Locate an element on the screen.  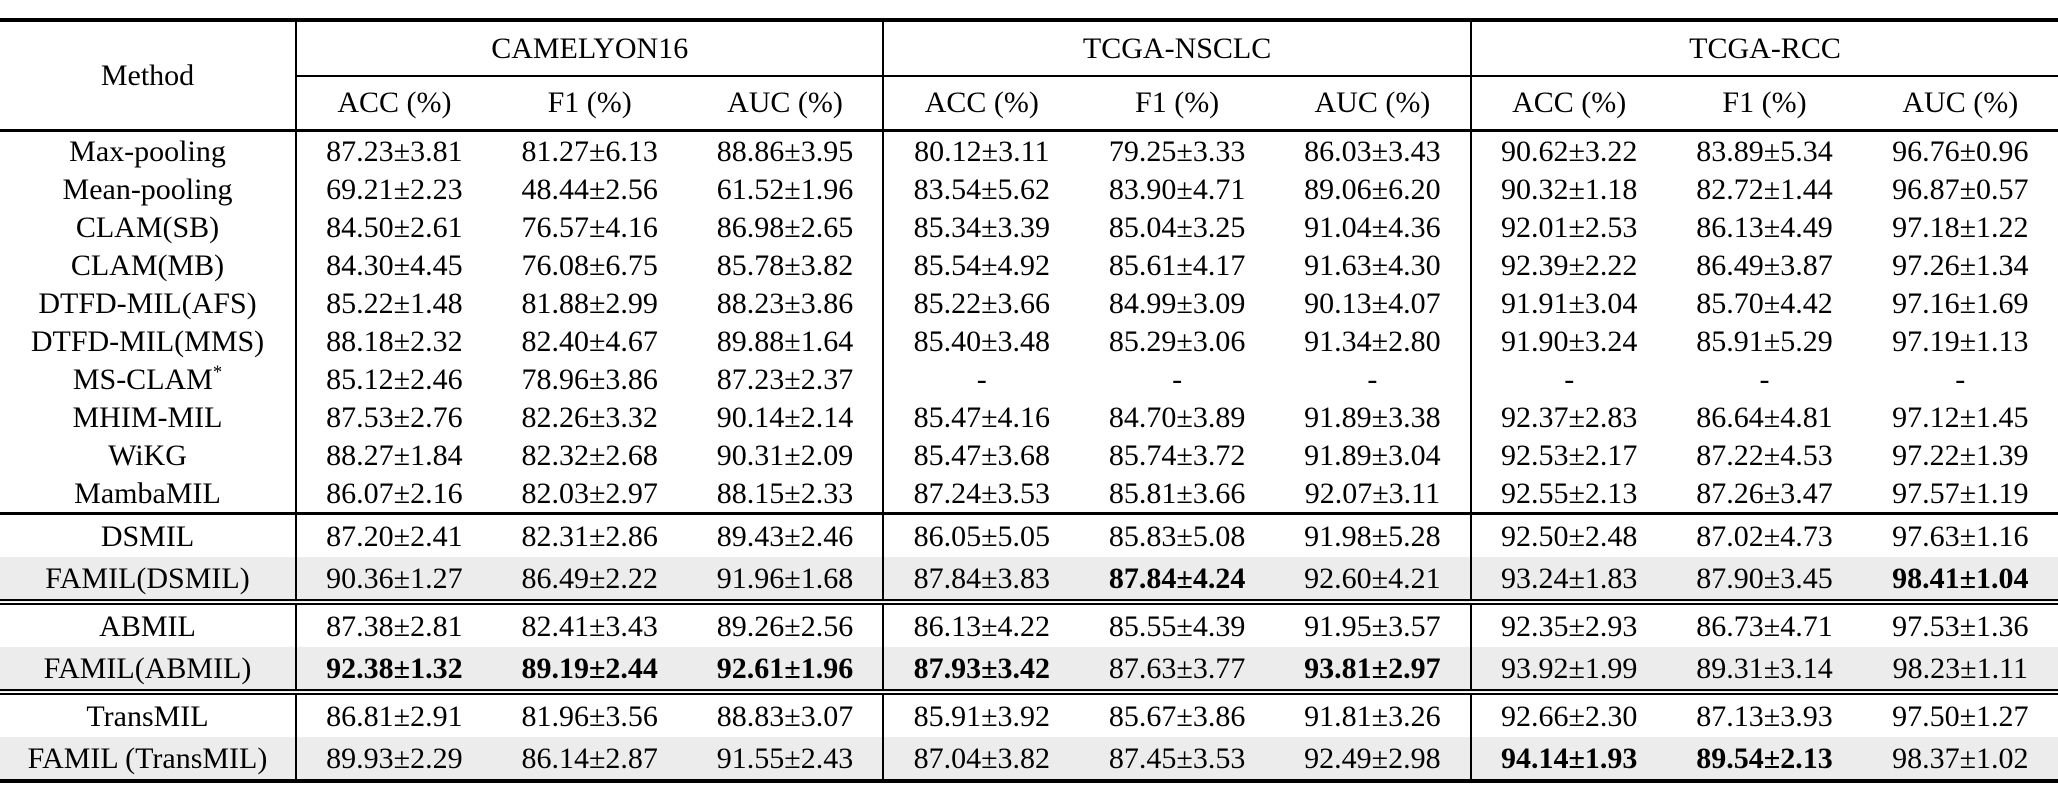
value-cell: 85.74±3.72 is located at coordinates (1177, 455).